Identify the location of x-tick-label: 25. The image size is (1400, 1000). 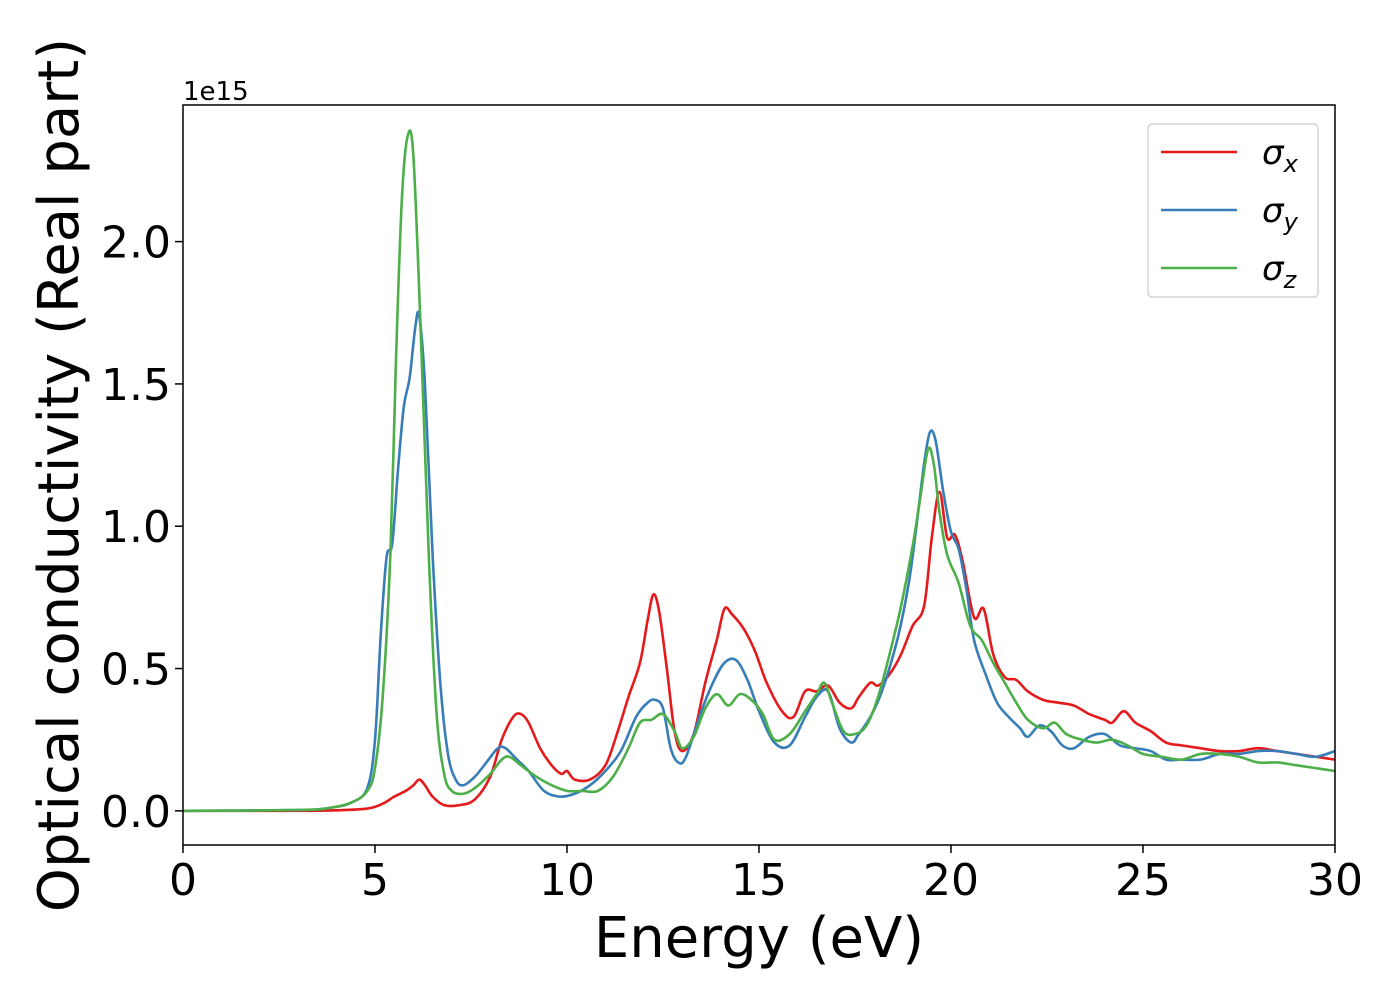
(1143, 880).